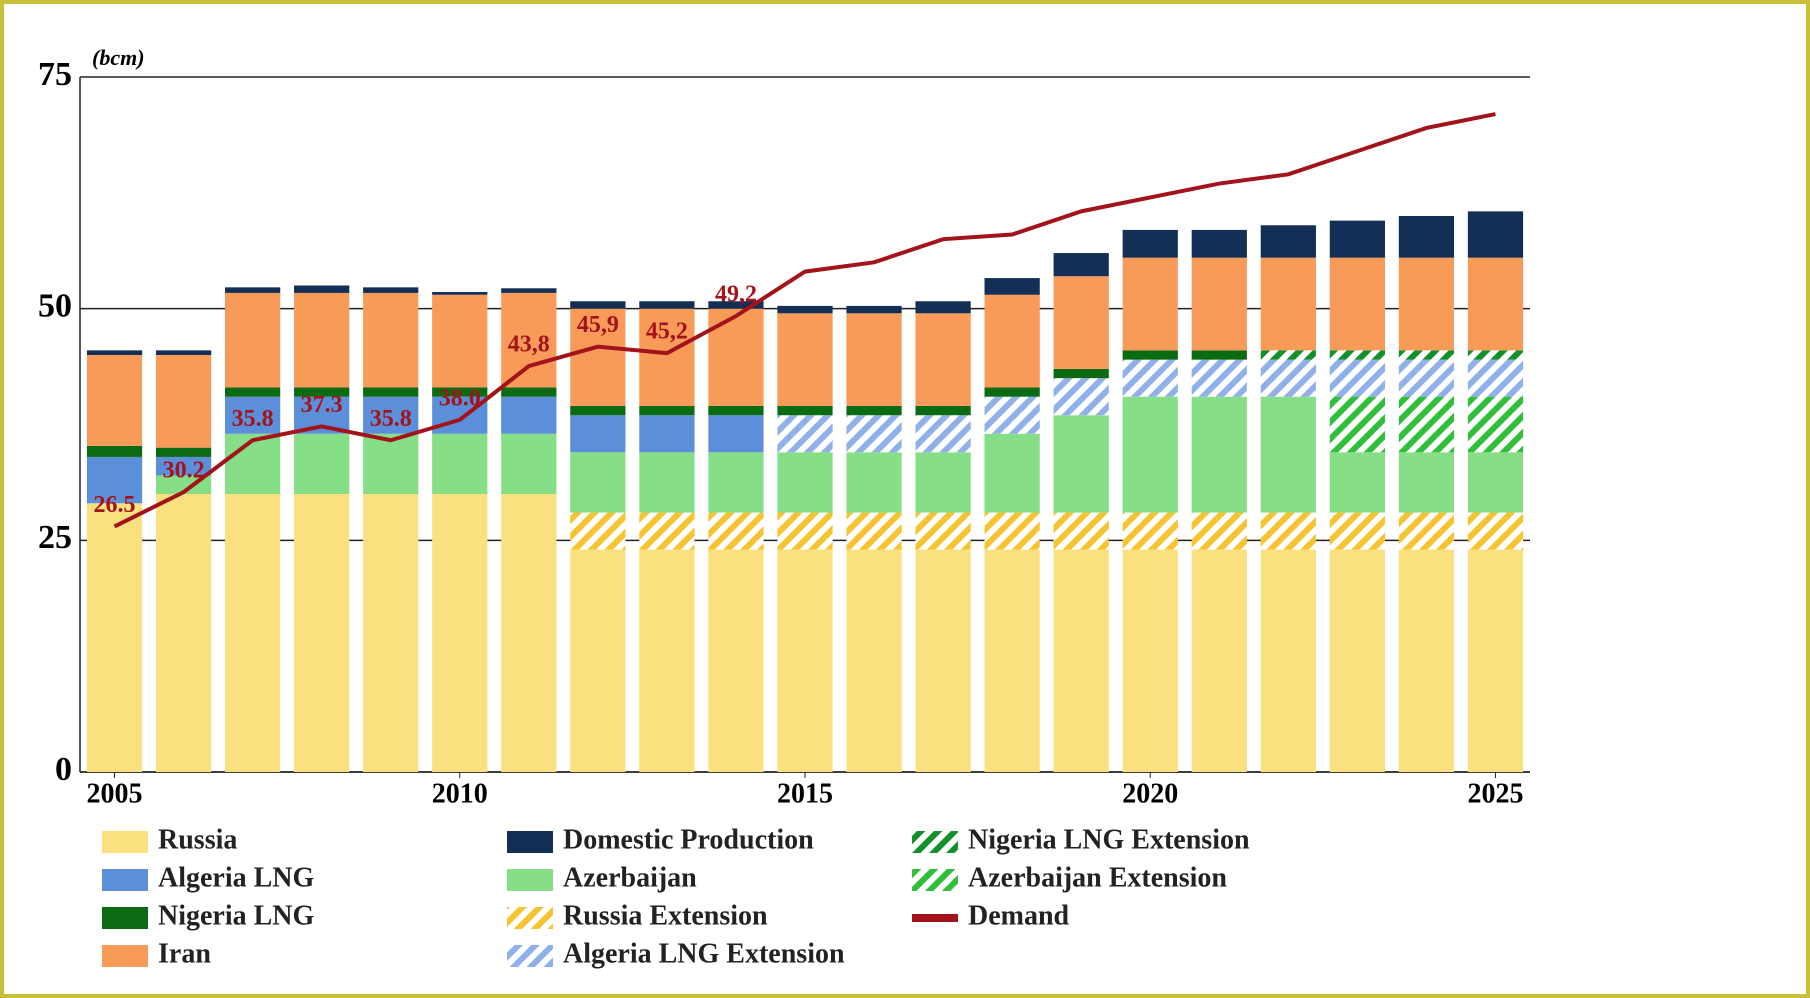 The height and width of the screenshot is (998, 1810). What do you see at coordinates (115, 793) in the screenshot?
I see `x-tick-label: 2005` at bounding box center [115, 793].